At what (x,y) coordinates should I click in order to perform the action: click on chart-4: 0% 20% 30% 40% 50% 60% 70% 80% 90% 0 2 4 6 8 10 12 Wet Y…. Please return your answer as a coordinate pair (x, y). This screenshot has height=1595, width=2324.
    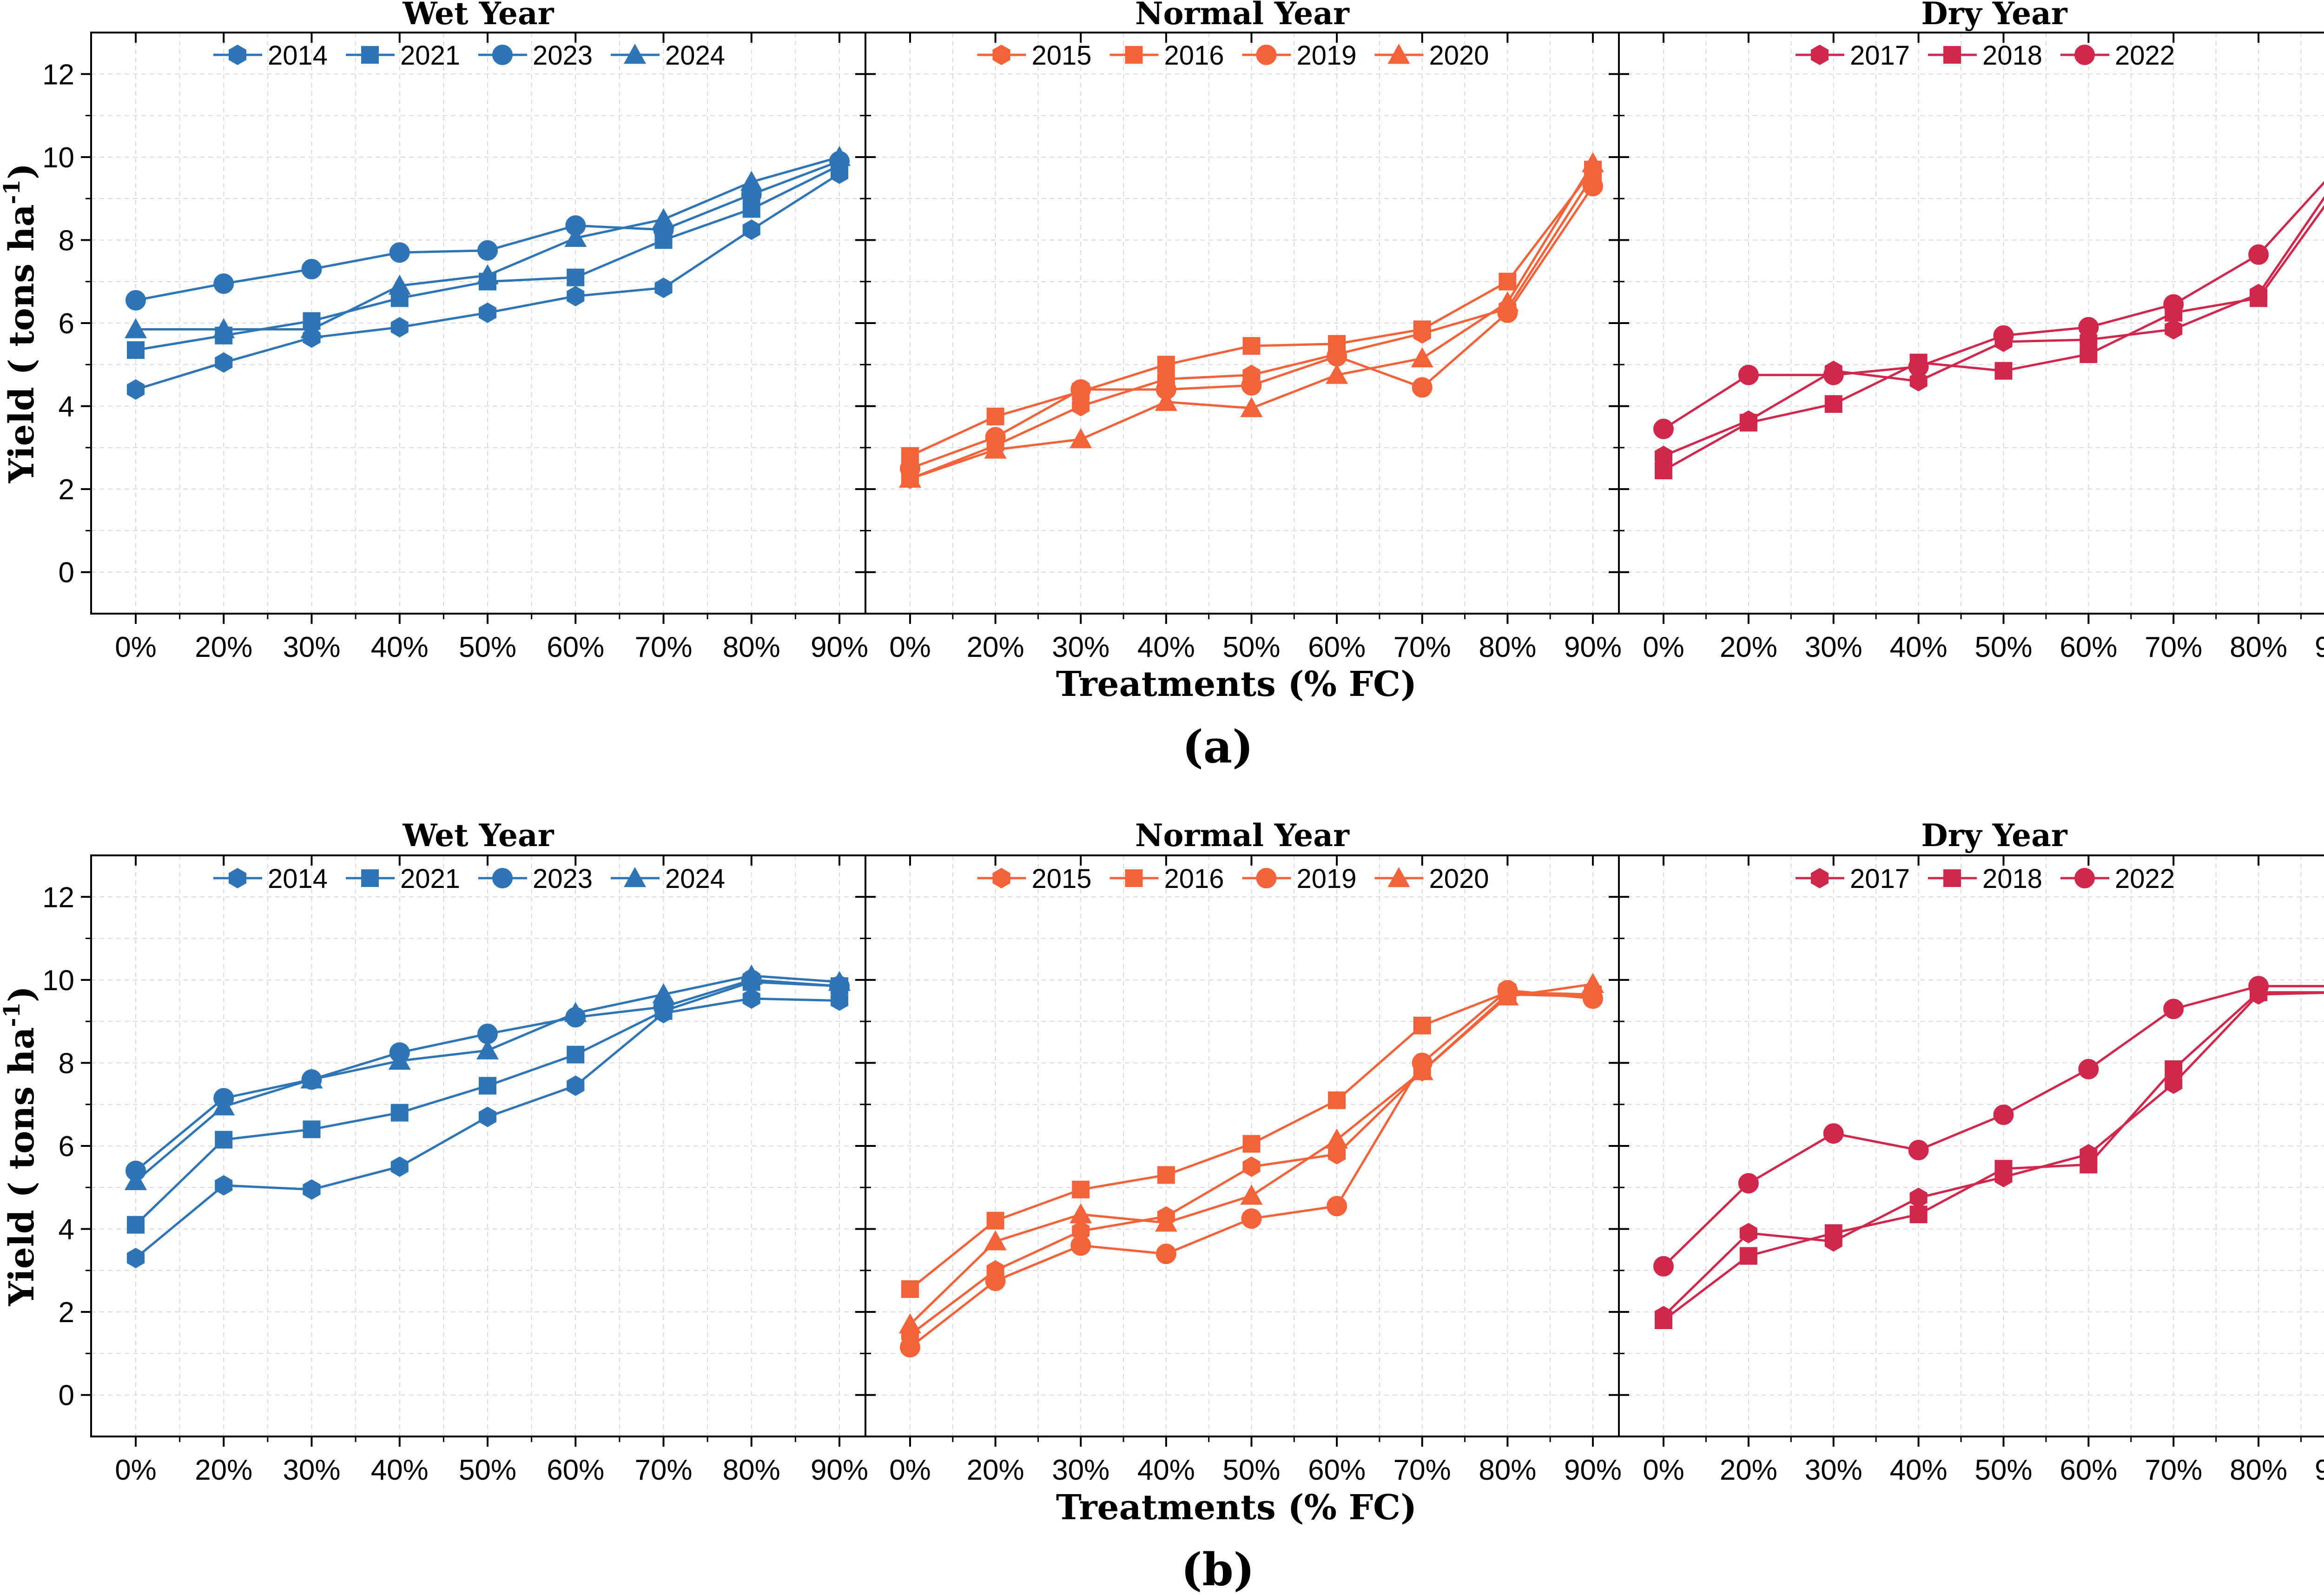
    Looking at the image, I should click on (455, 1151).